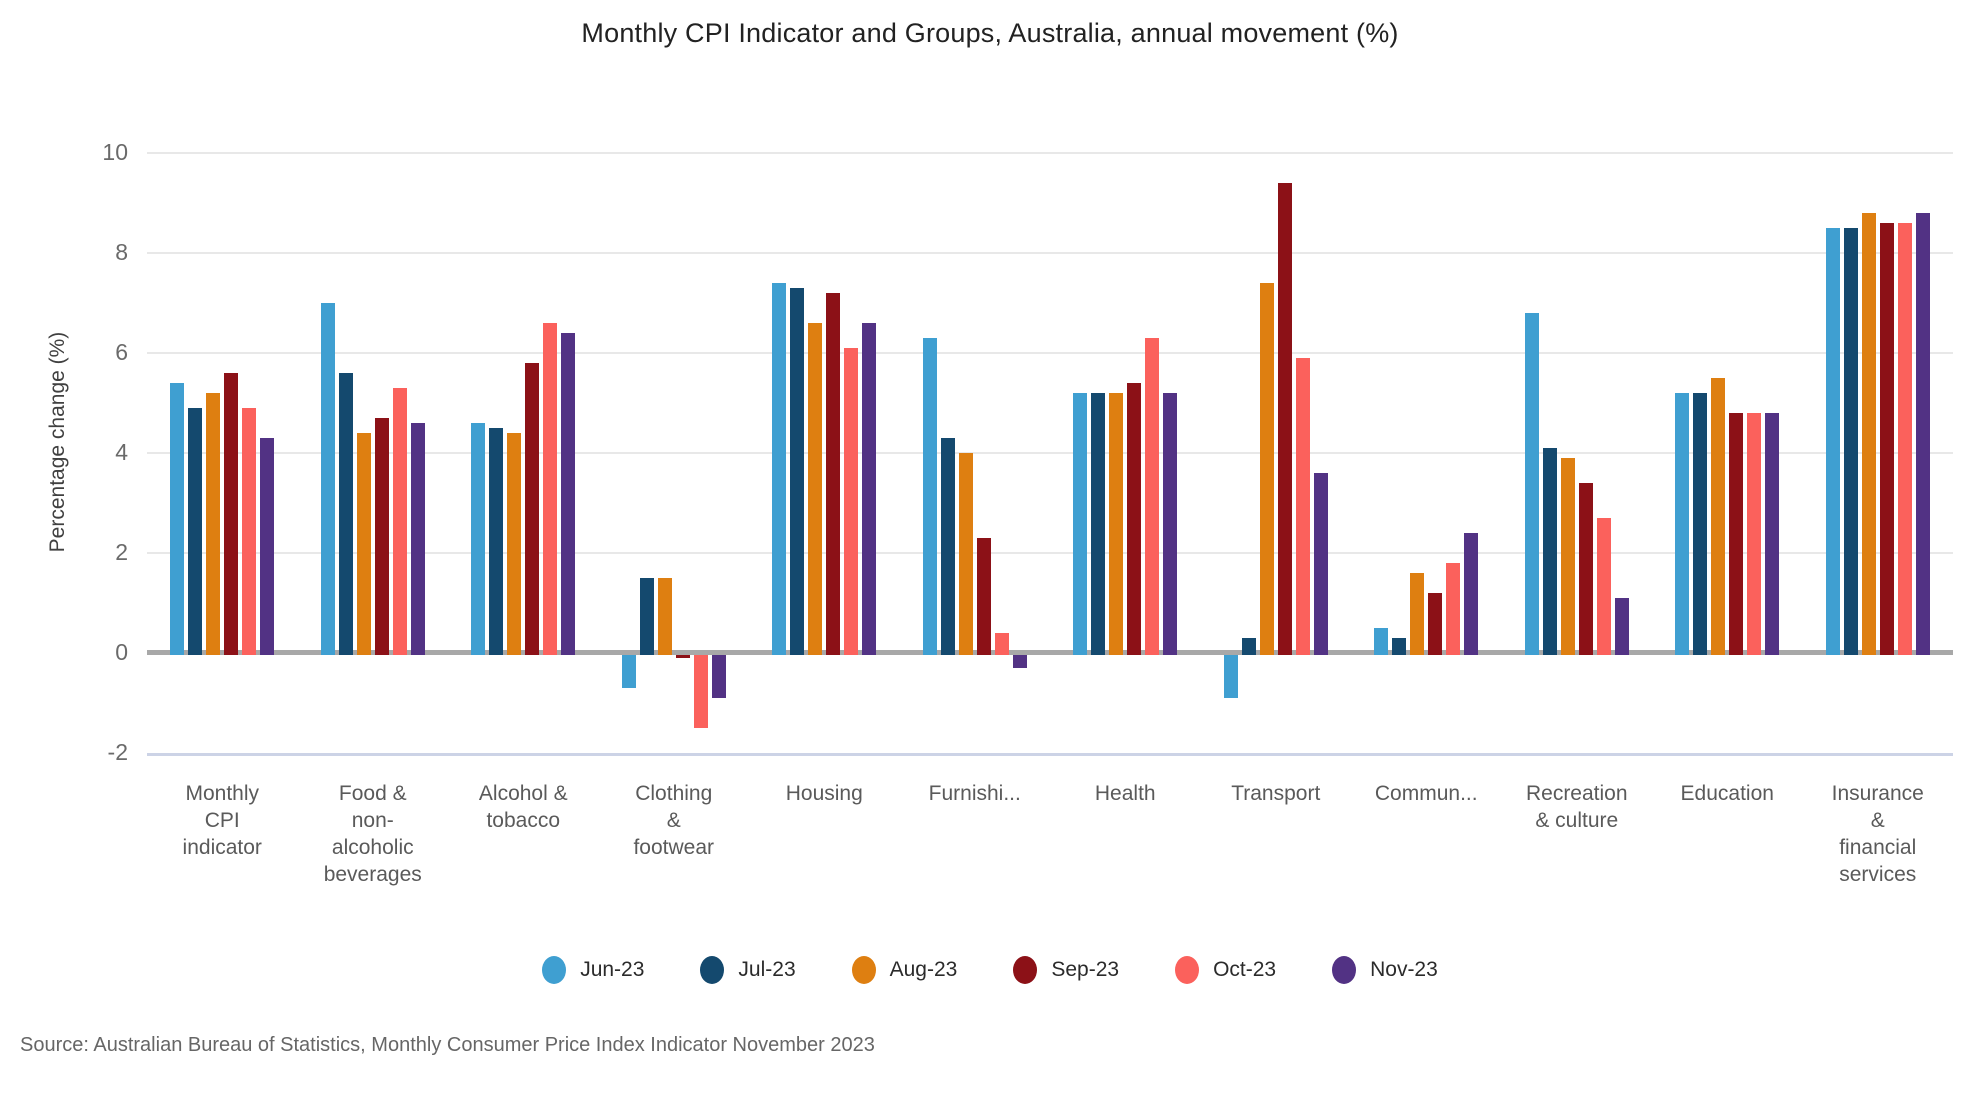 This screenshot has width=1980, height=1100. I want to click on legend-item-oct-23: Oct-23, so click(1225, 970).